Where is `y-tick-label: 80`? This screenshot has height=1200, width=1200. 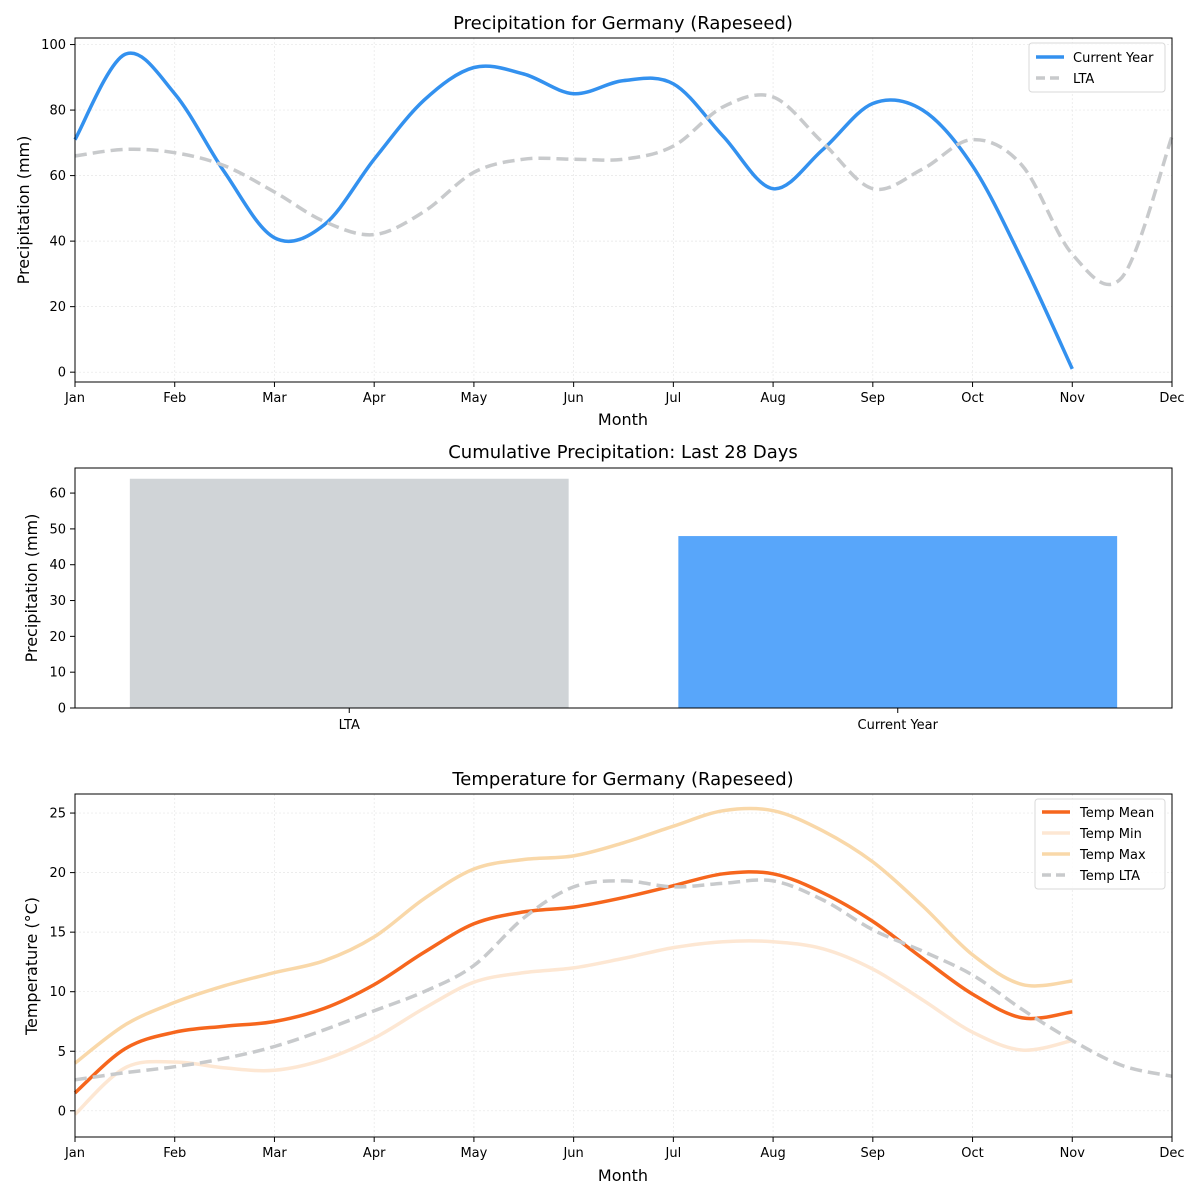
y-tick-label: 80 is located at coordinates (57, 111).